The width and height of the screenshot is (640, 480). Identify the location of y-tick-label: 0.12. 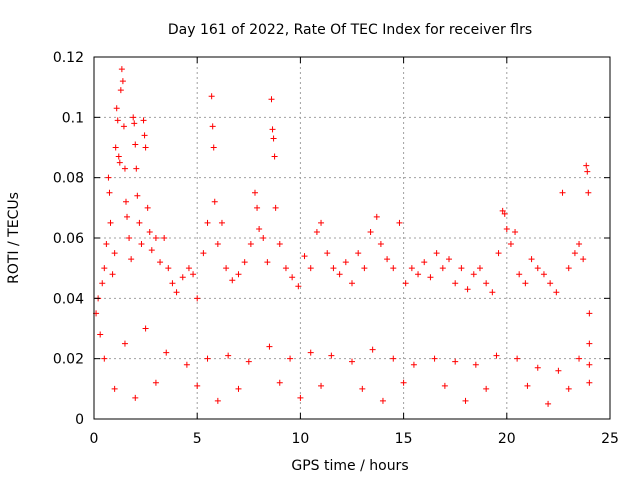
(68, 58).